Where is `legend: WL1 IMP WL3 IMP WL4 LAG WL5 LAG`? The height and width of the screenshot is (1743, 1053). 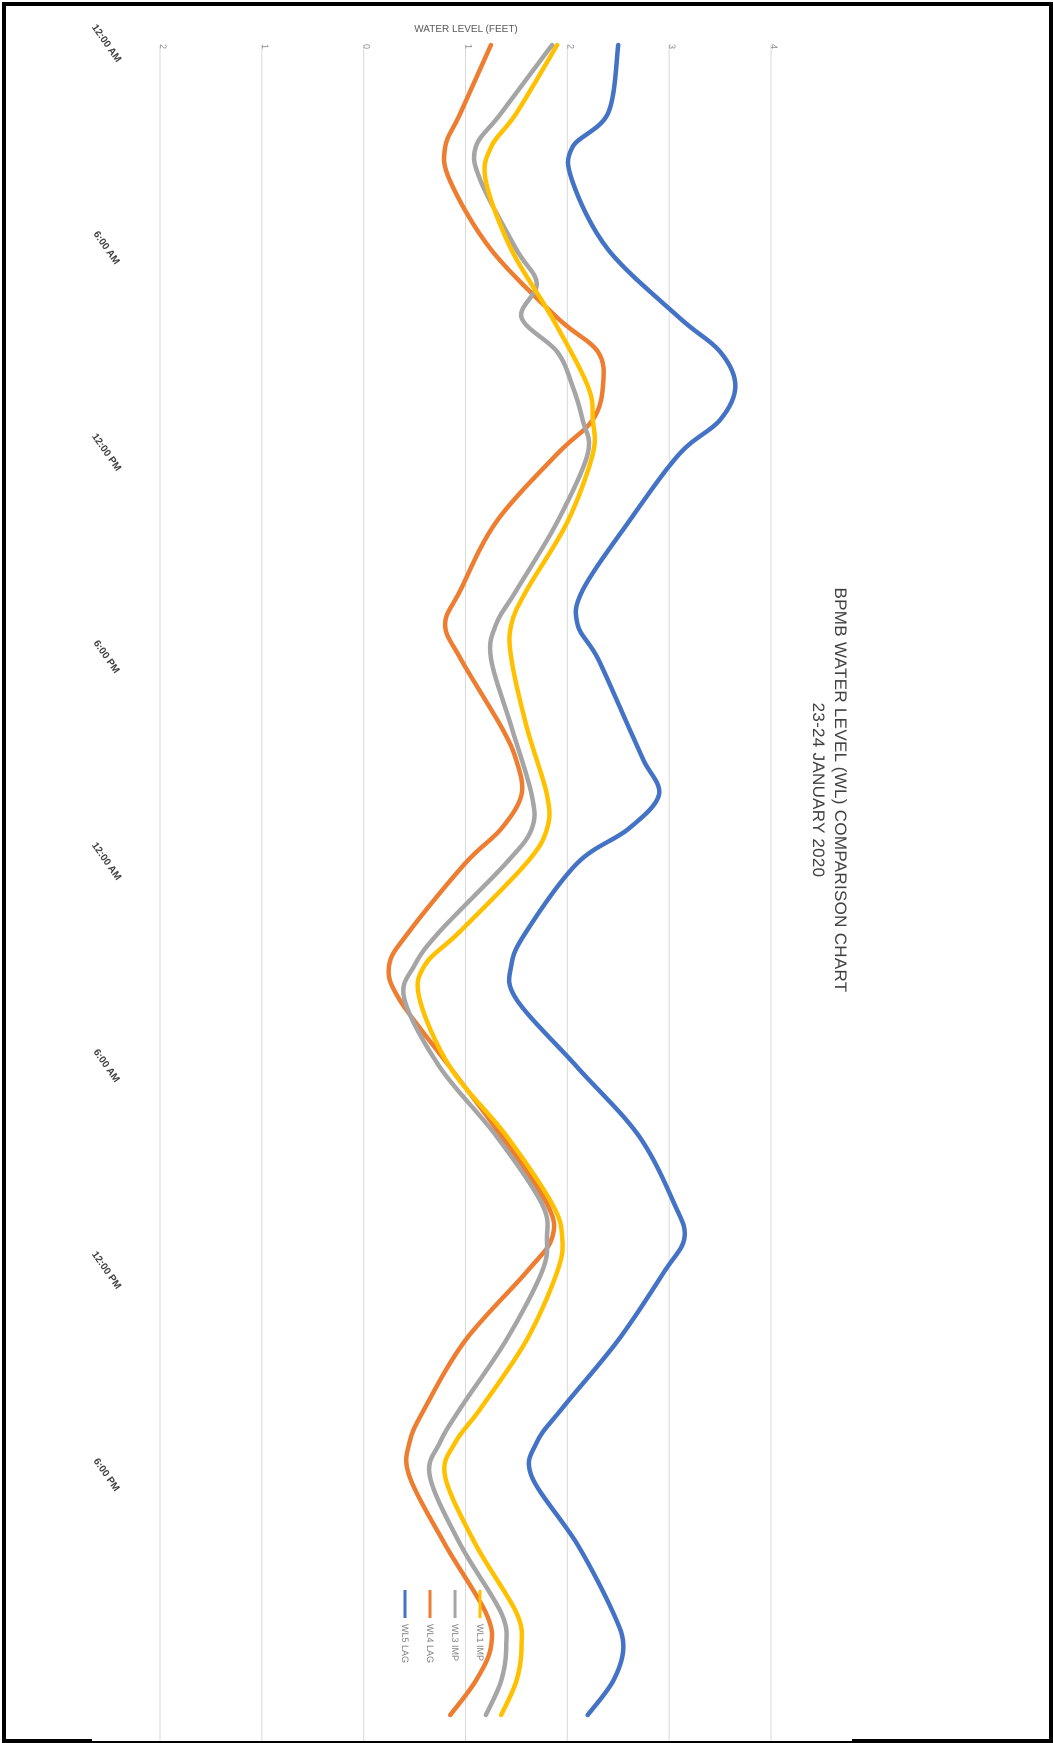
legend: WL1 IMP WL3 IMP WL4 LAG WL5 LAG is located at coordinates (442, 1626).